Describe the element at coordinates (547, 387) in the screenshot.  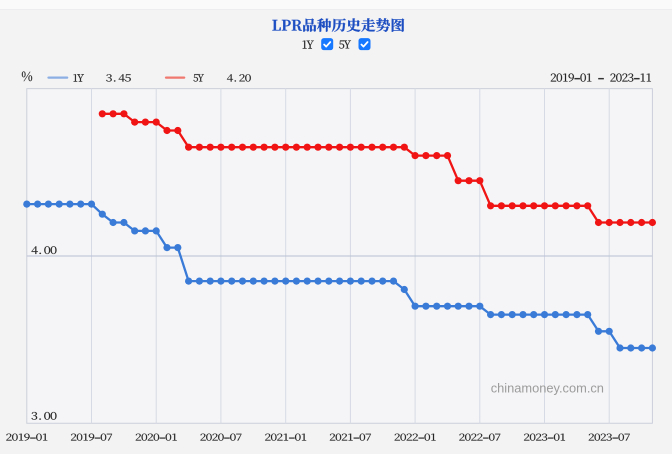
I see `svg-text: chinamoney.com.cn` at that location.